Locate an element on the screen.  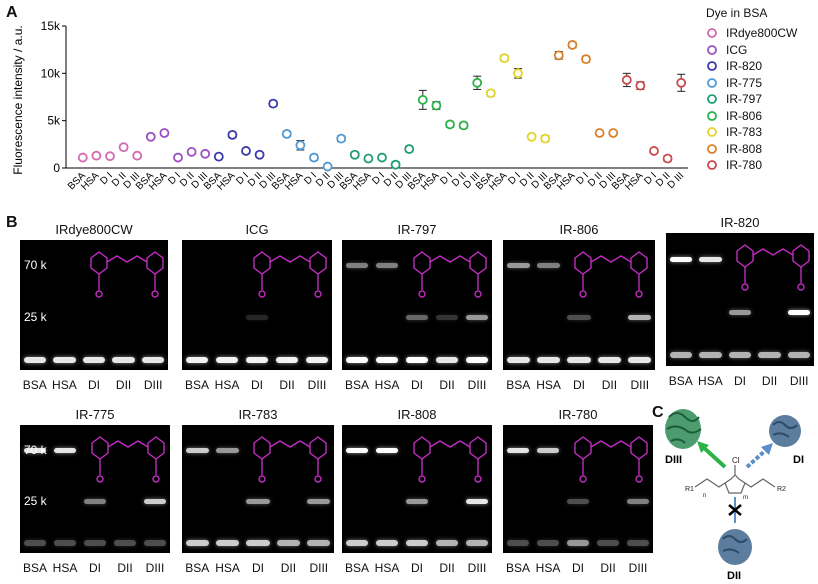
y-axis-label: Fluorescence intensity / a.u. is located at coordinates (18, 99).